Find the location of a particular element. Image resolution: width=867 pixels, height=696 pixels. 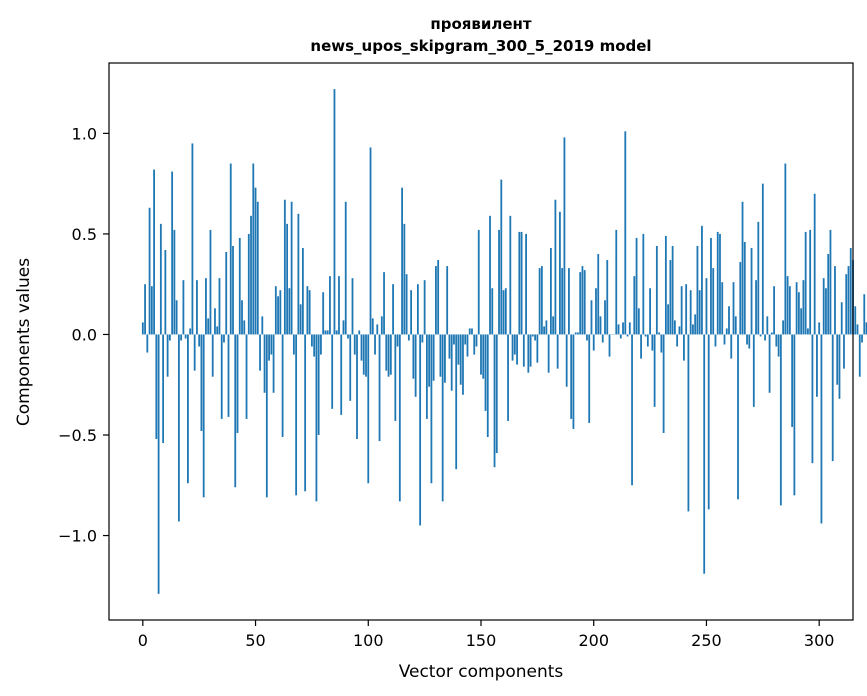

chart-title-line1: проявилент is located at coordinates (481, 24).